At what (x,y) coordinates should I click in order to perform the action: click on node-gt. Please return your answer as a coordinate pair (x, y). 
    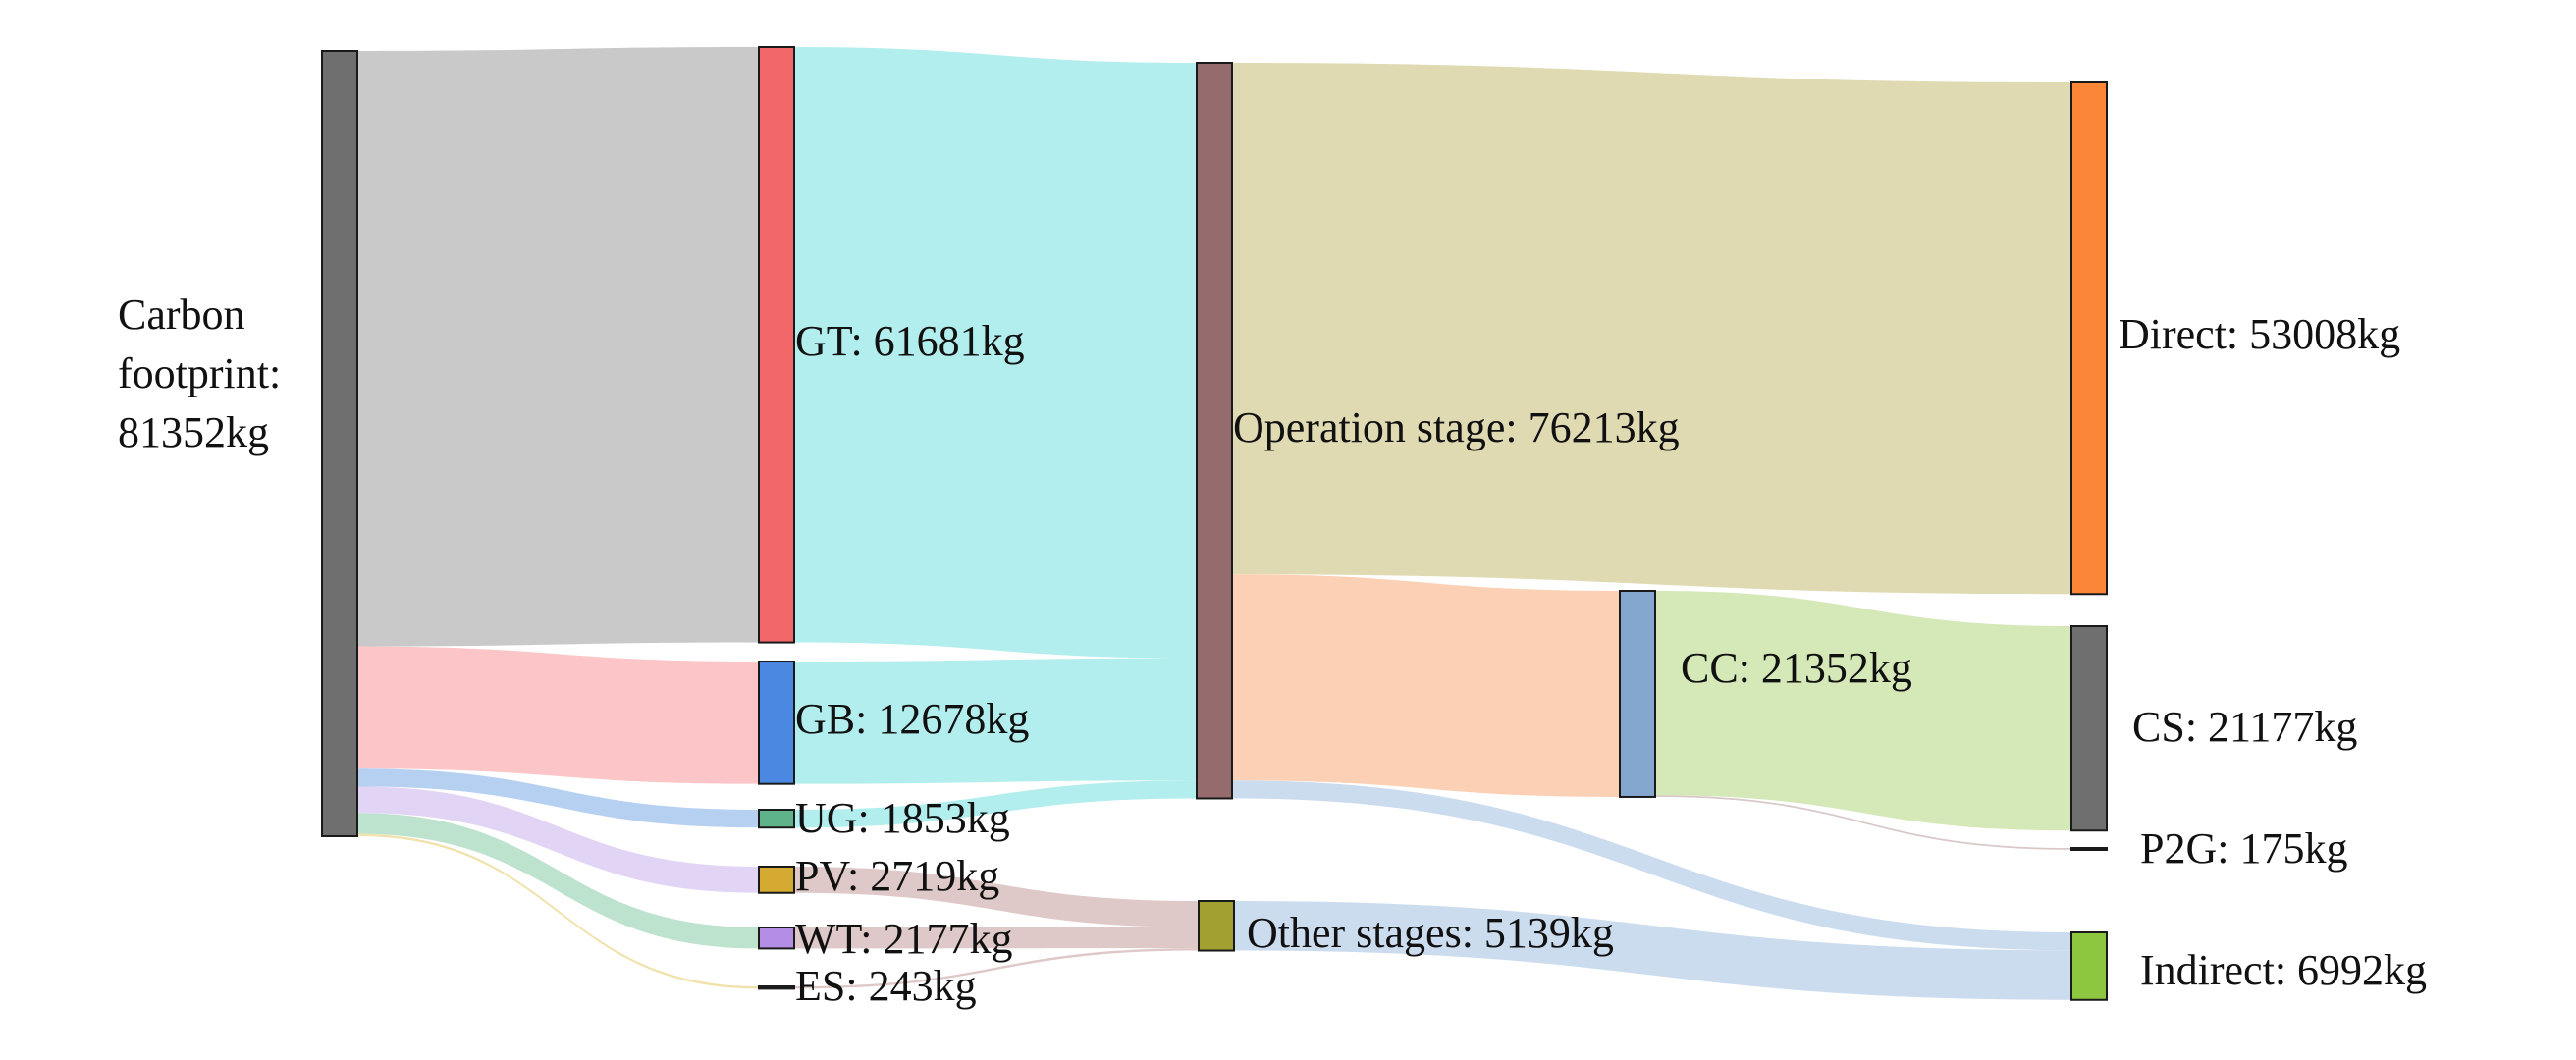
    Looking at the image, I should click on (776, 345).